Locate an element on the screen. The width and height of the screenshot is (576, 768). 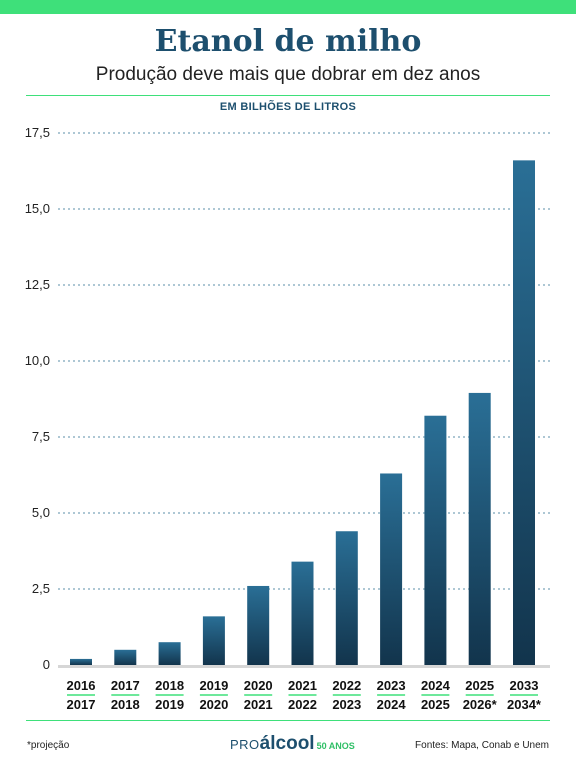
brand-prefix: PRO is located at coordinates (245, 744).